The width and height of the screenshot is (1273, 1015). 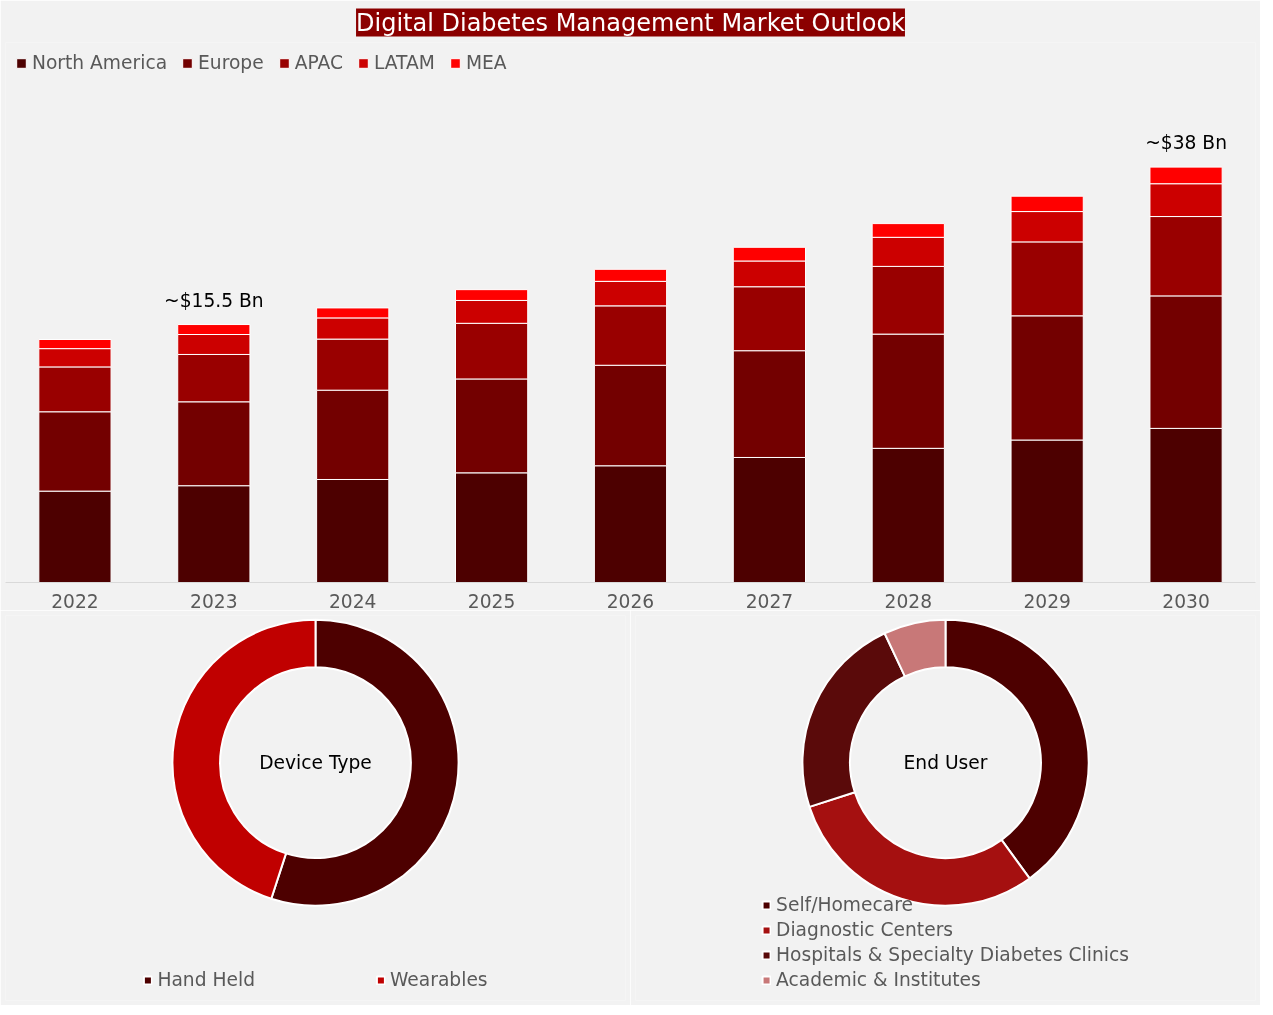 What do you see at coordinates (1186, 601) in the screenshot?
I see `x-tick-label: 2030` at bounding box center [1186, 601].